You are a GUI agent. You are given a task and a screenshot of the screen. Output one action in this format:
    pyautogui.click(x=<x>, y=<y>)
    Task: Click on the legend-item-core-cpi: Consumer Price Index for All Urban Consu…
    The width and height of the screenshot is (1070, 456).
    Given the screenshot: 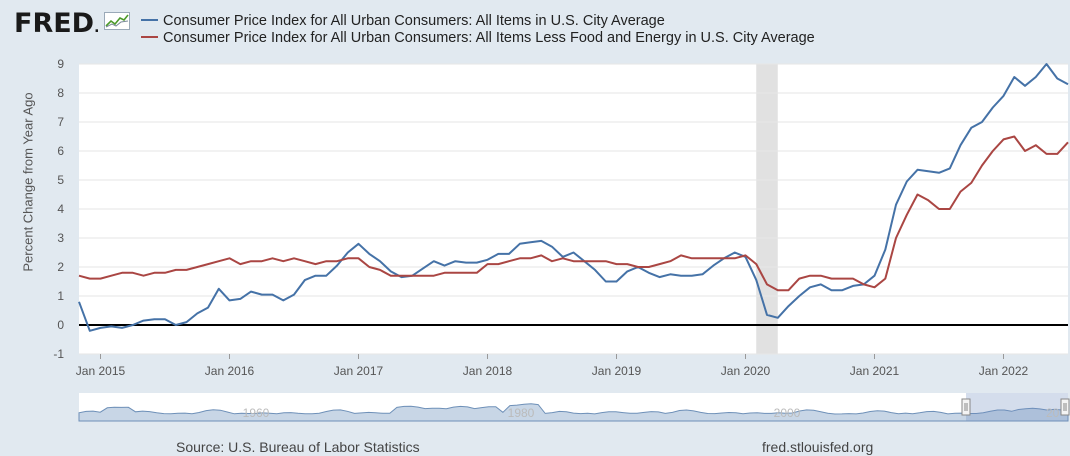 What is the action you would take?
    pyautogui.click(x=478, y=38)
    